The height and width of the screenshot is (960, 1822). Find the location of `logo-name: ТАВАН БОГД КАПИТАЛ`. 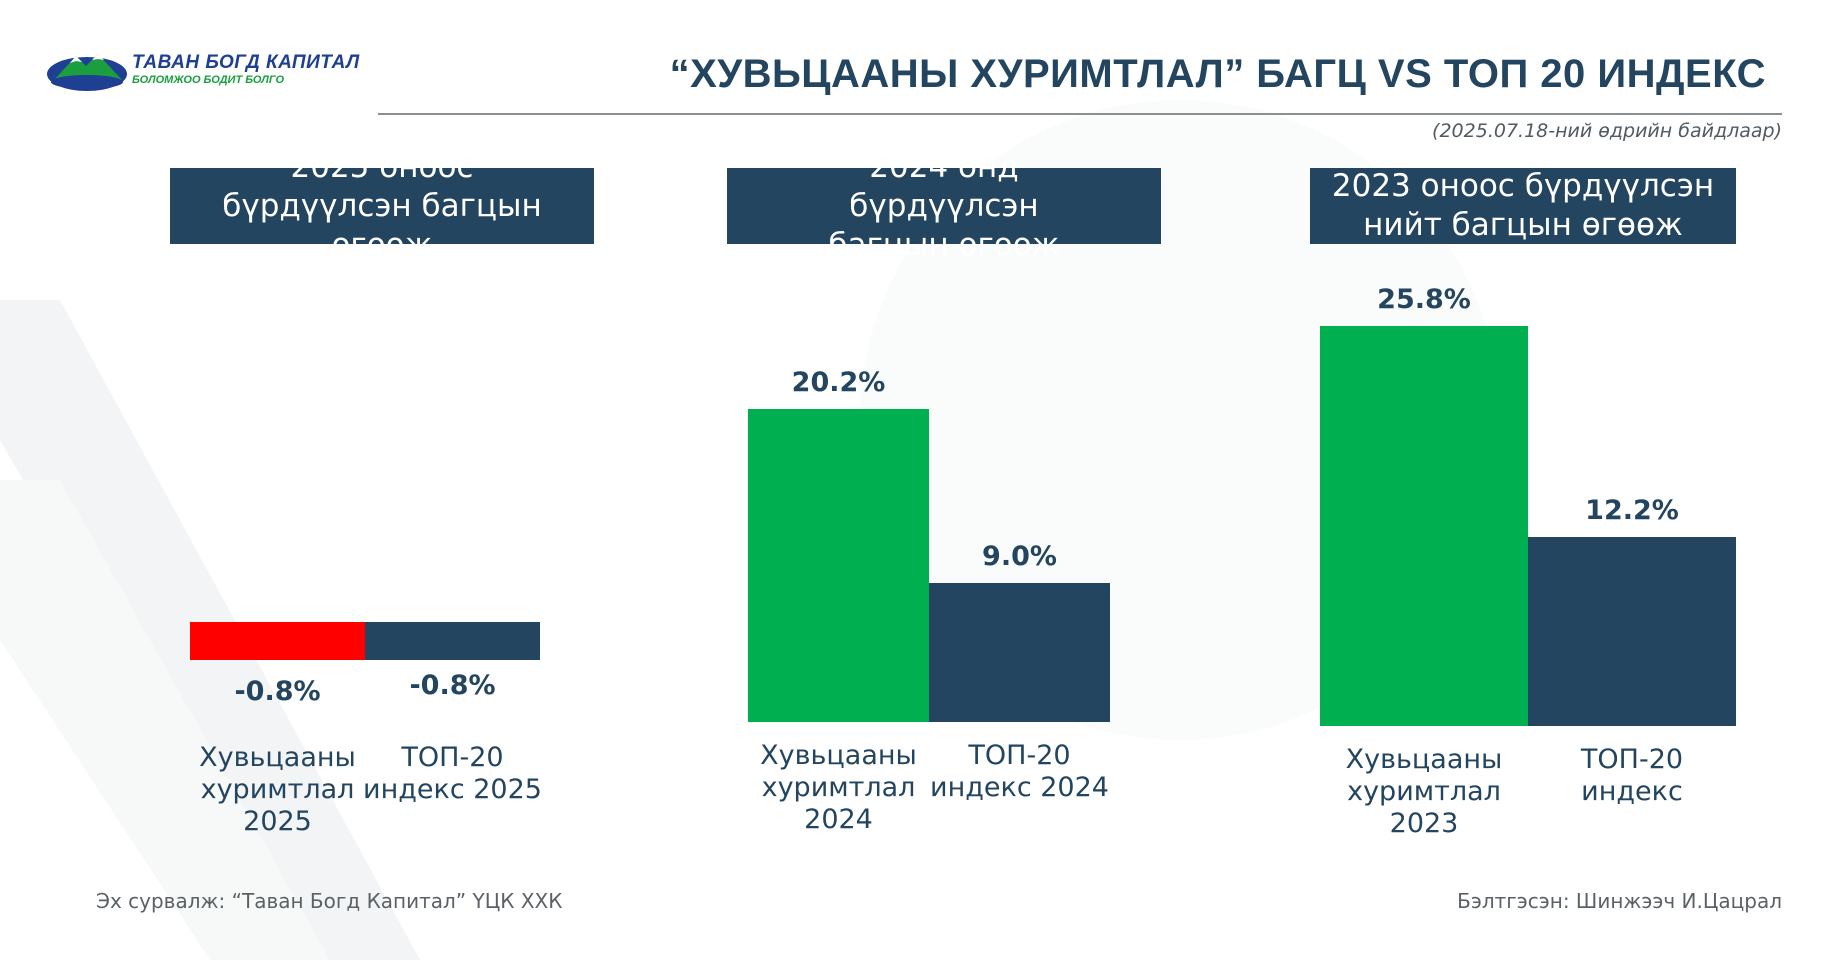

logo-name: ТАВАН БОГД КАПИТАЛ is located at coordinates (246, 62).